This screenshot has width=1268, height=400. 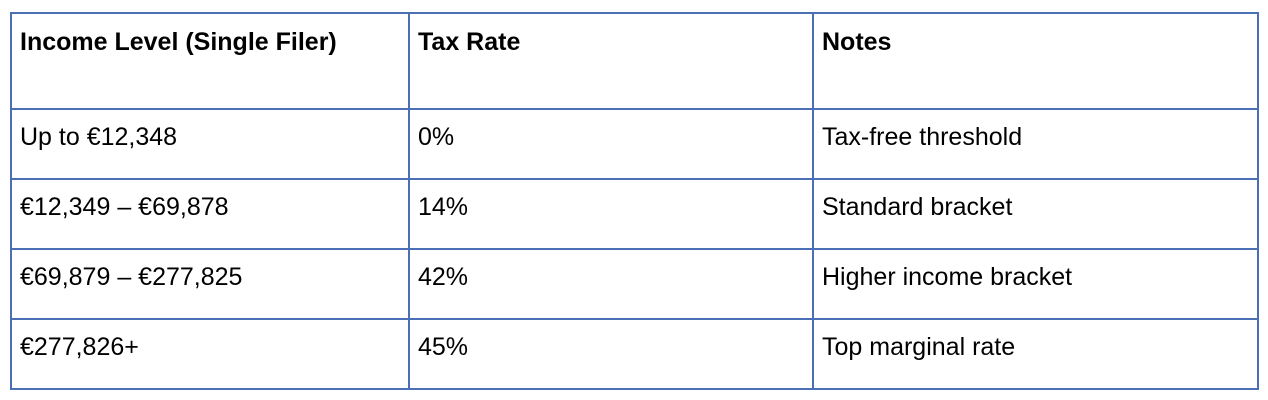 I want to click on tax-rate-cell: 14%, so click(x=611, y=214).